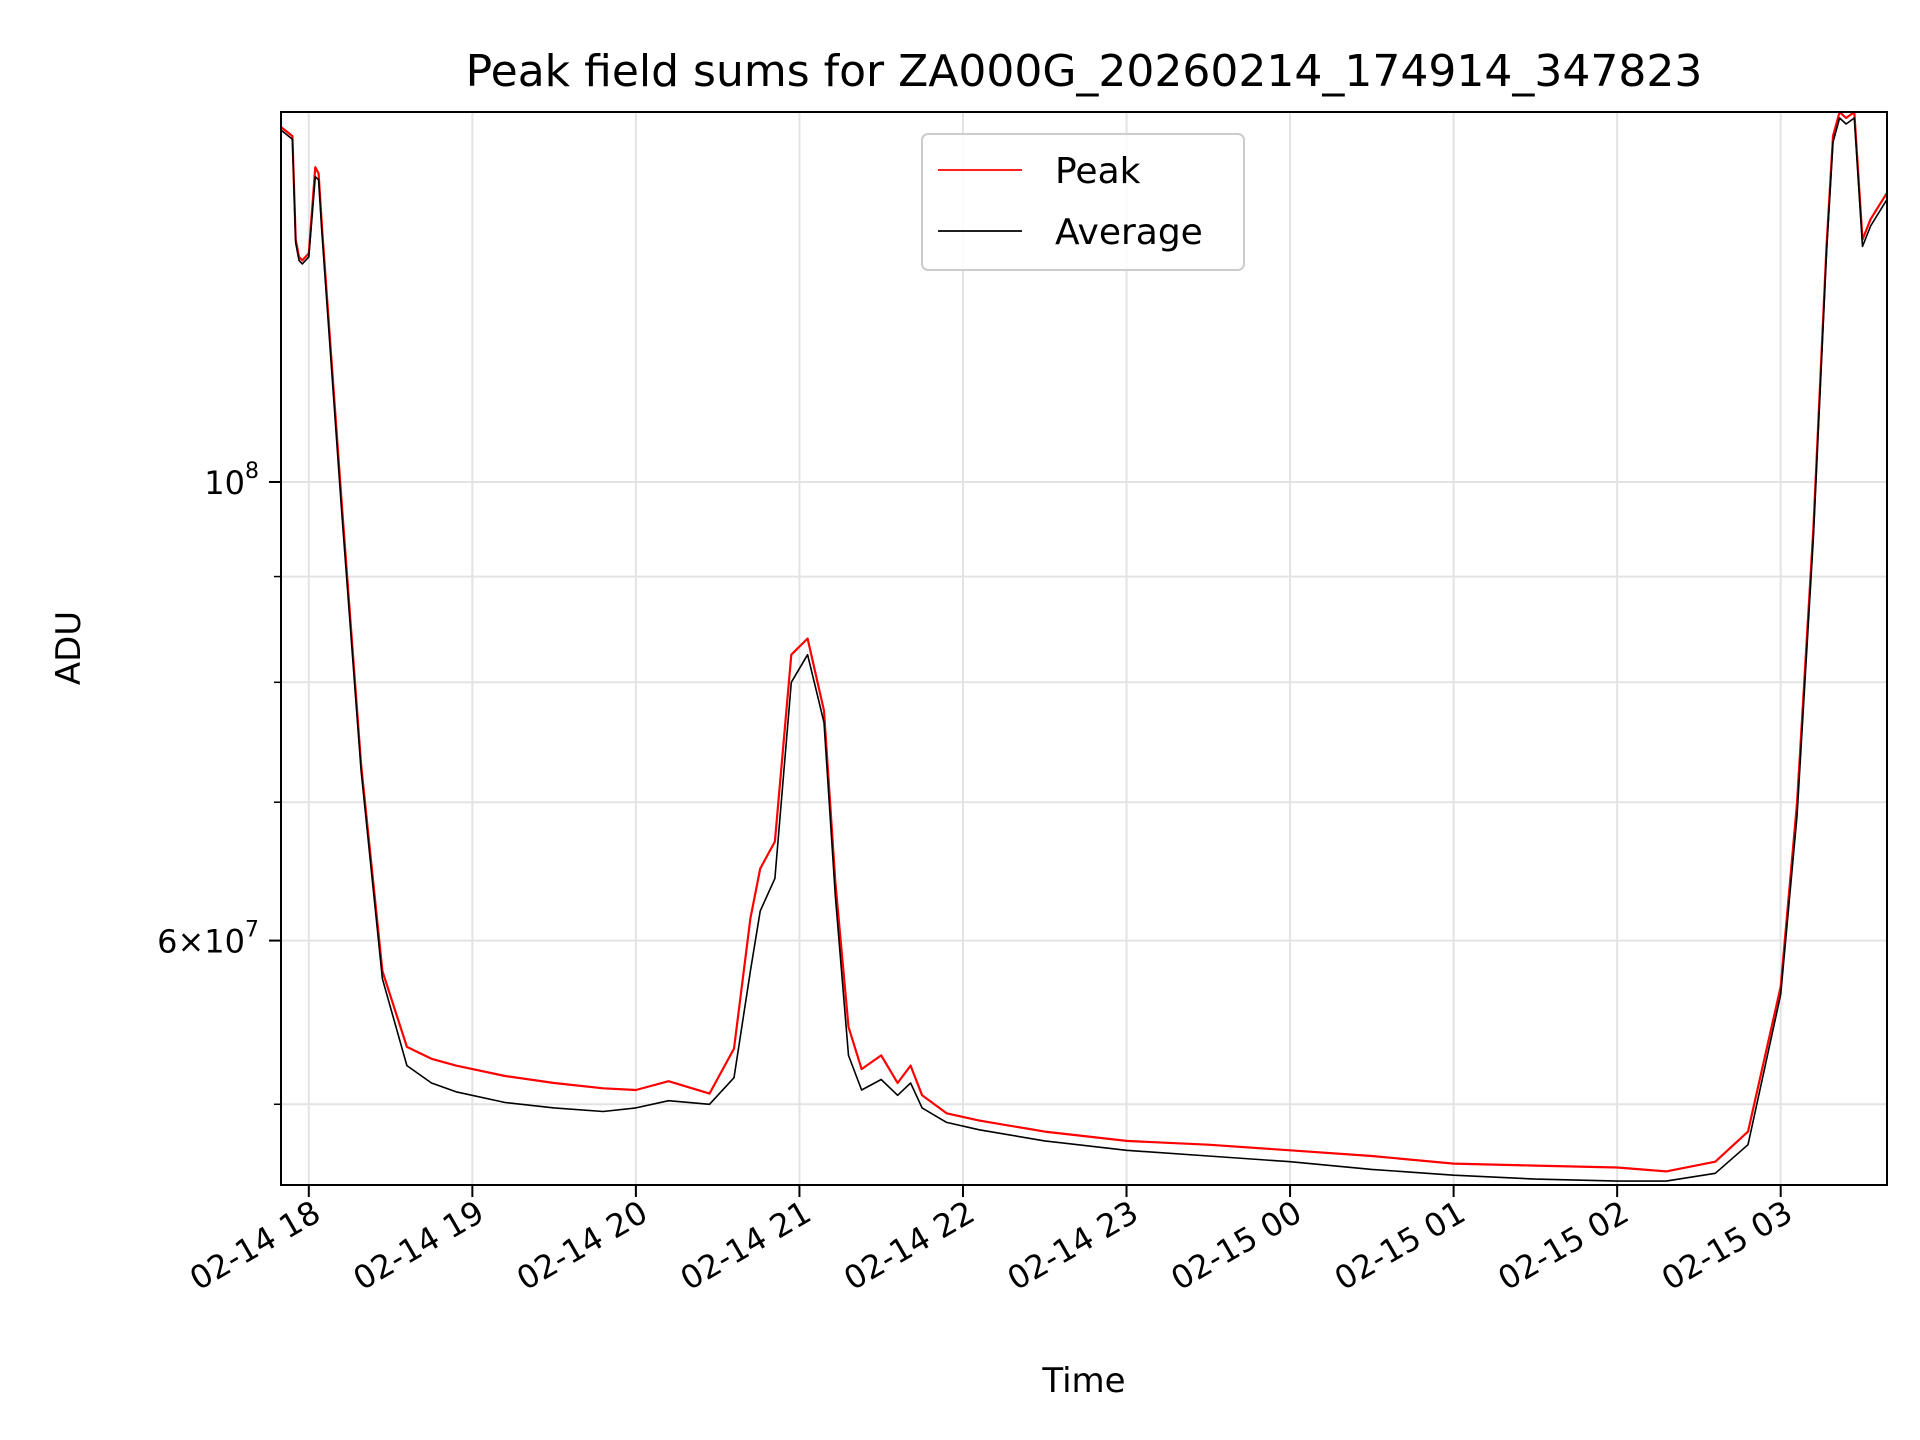  Describe the element at coordinates (167, 942) in the screenshot. I see `y-tick-mantissa: 6` at that location.